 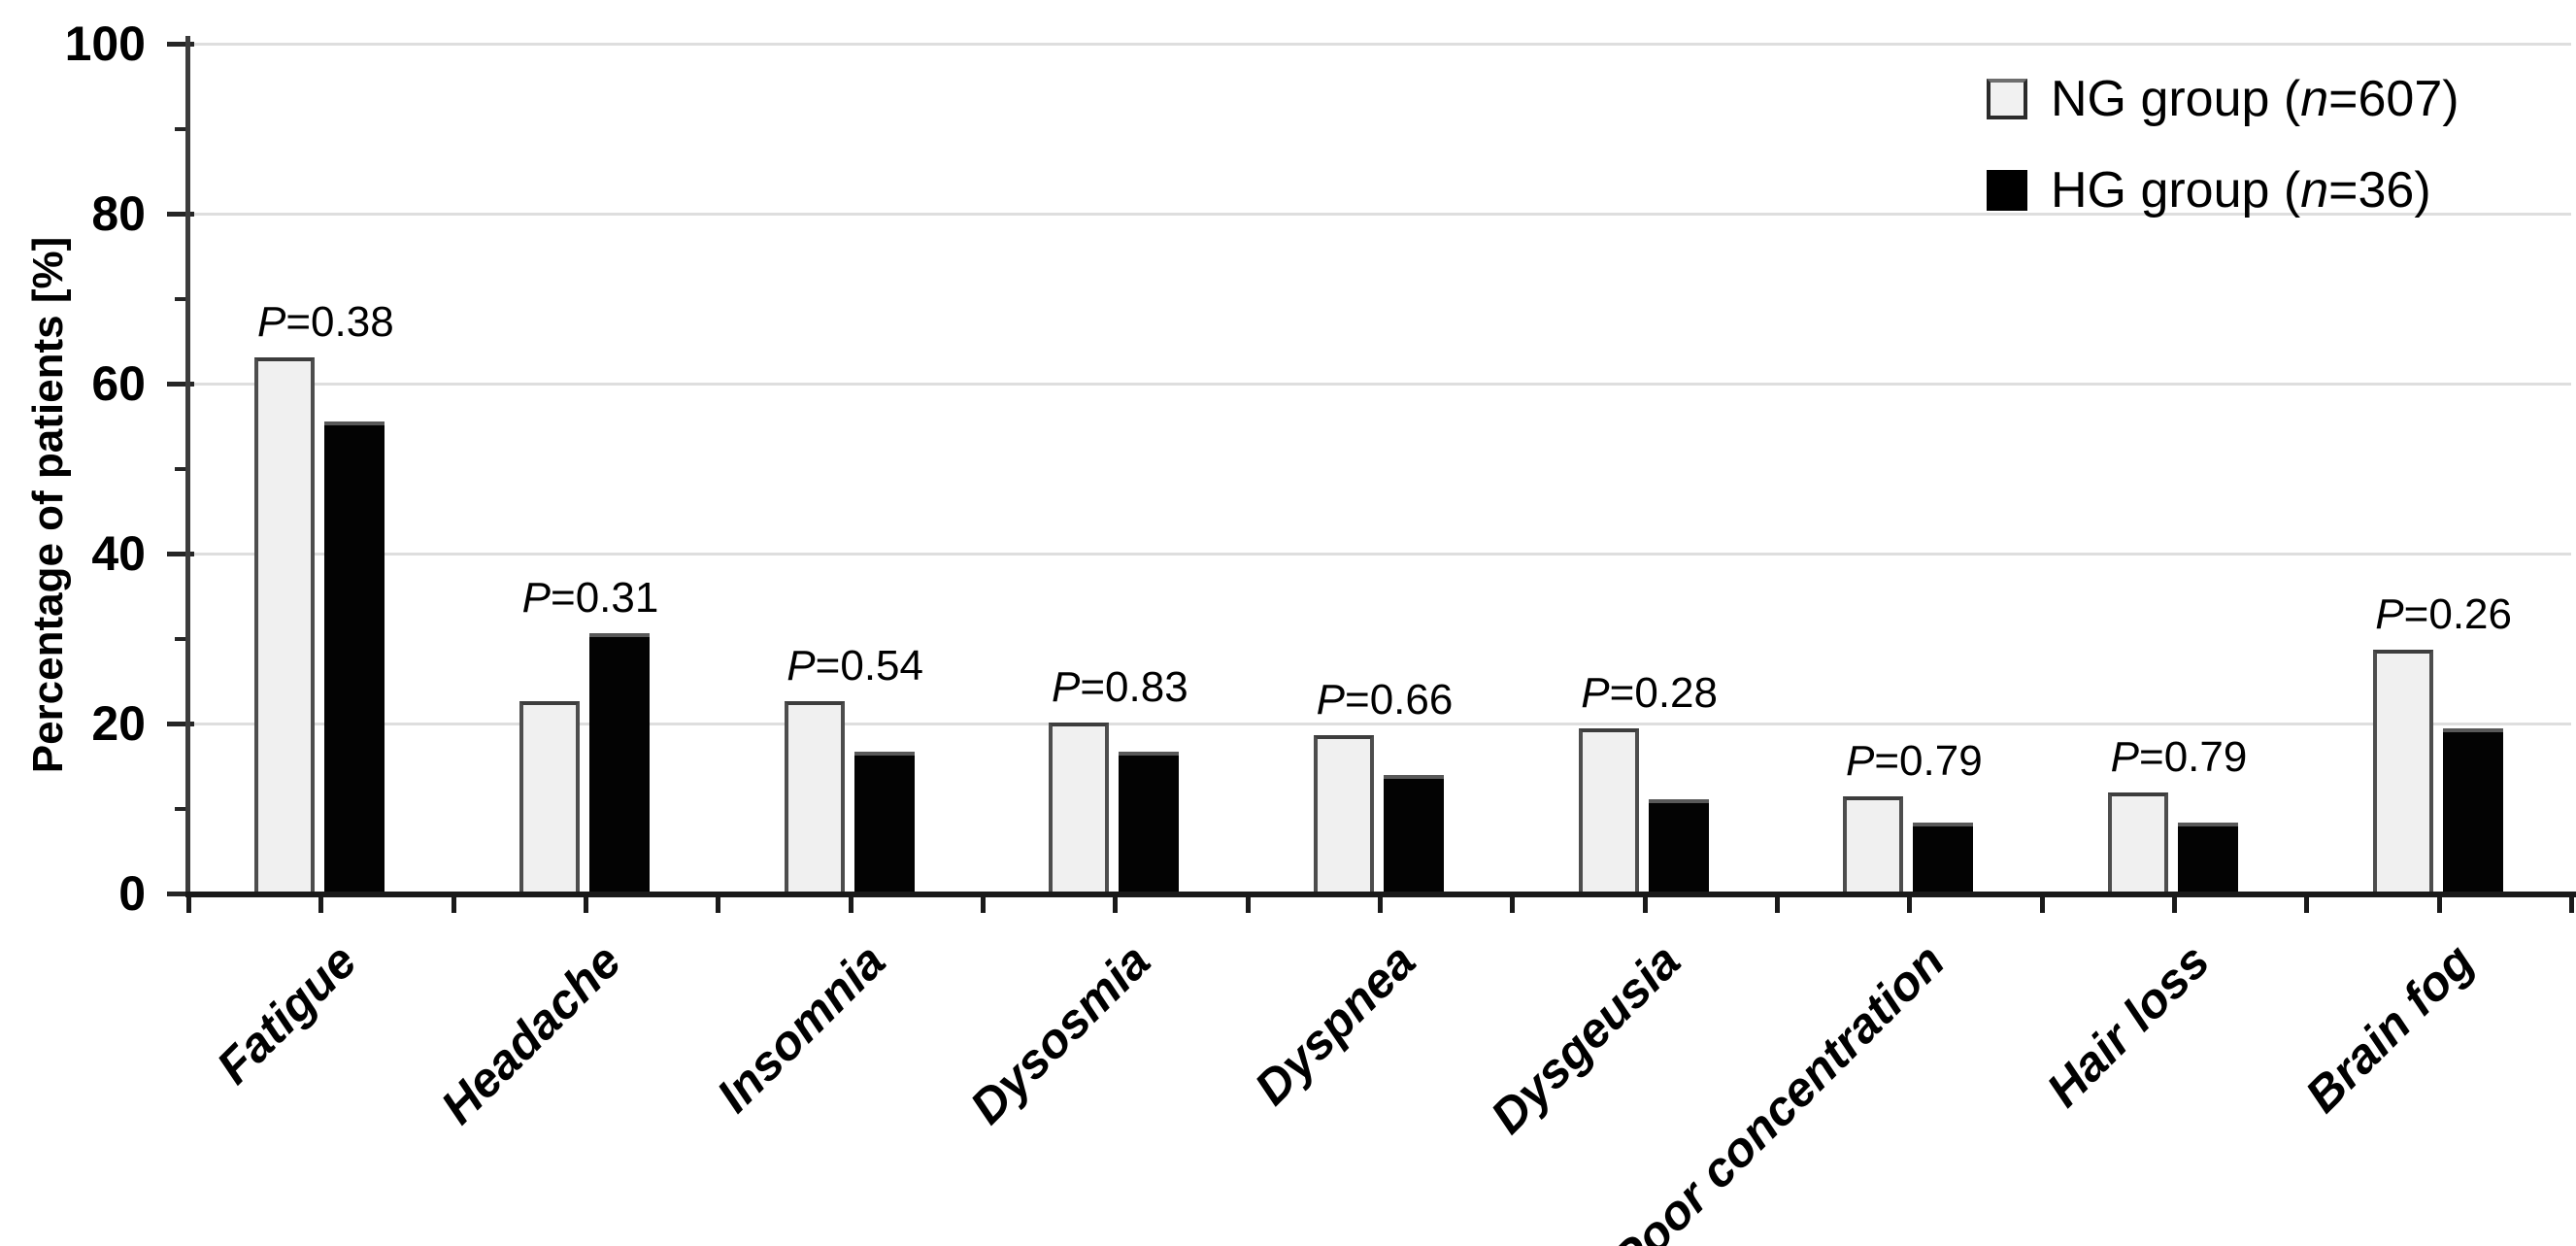 What do you see at coordinates (119, 723) in the screenshot?
I see `y-tick-label-20: 20` at bounding box center [119, 723].